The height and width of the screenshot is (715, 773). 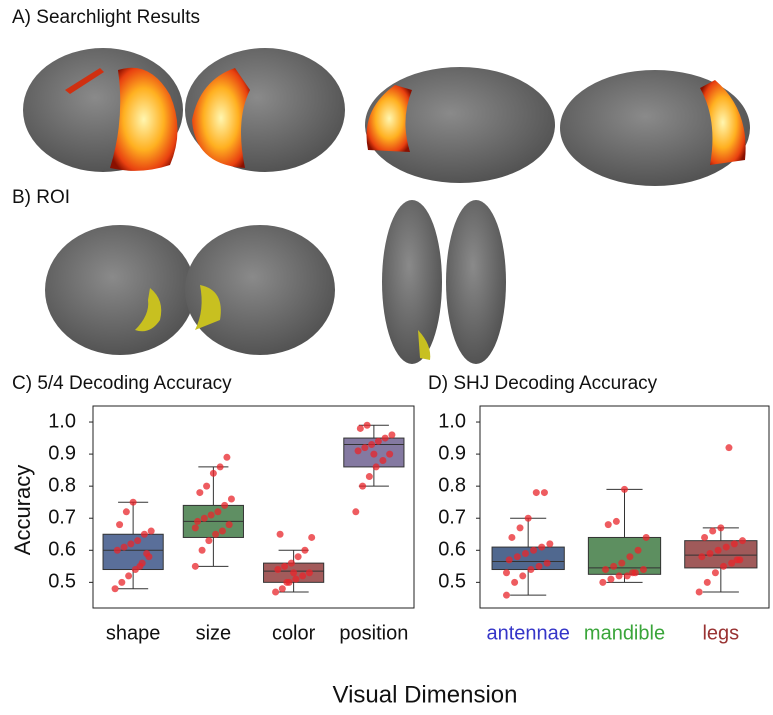 What do you see at coordinates (373, 633) in the screenshot?
I see `x-tick-label: position` at bounding box center [373, 633].